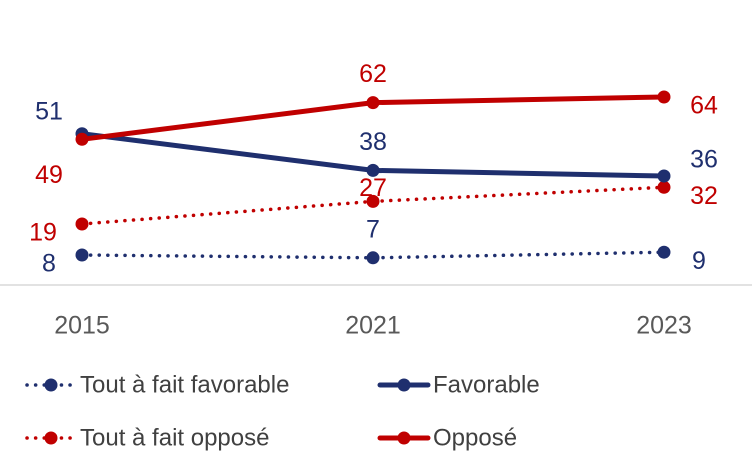 Image resolution: width=752 pixels, height=454 pixels. I want to click on data-label: 36, so click(704, 160).